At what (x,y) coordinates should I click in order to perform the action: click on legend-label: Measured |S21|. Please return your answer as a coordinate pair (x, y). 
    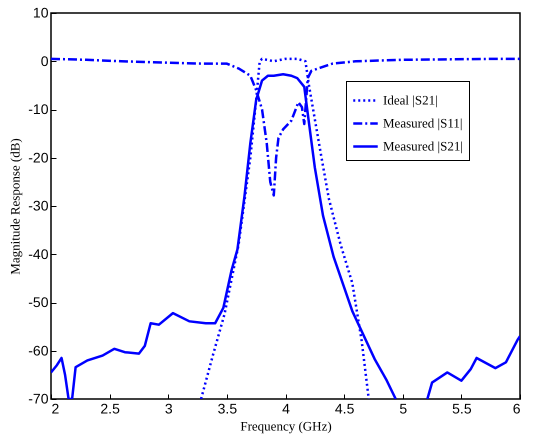
    Looking at the image, I should click on (423, 146).